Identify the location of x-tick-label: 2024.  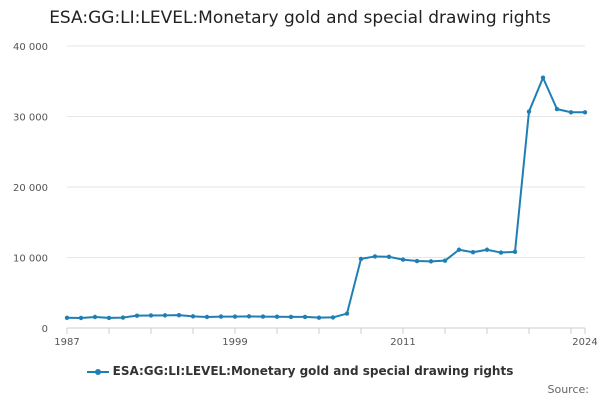
(584, 342).